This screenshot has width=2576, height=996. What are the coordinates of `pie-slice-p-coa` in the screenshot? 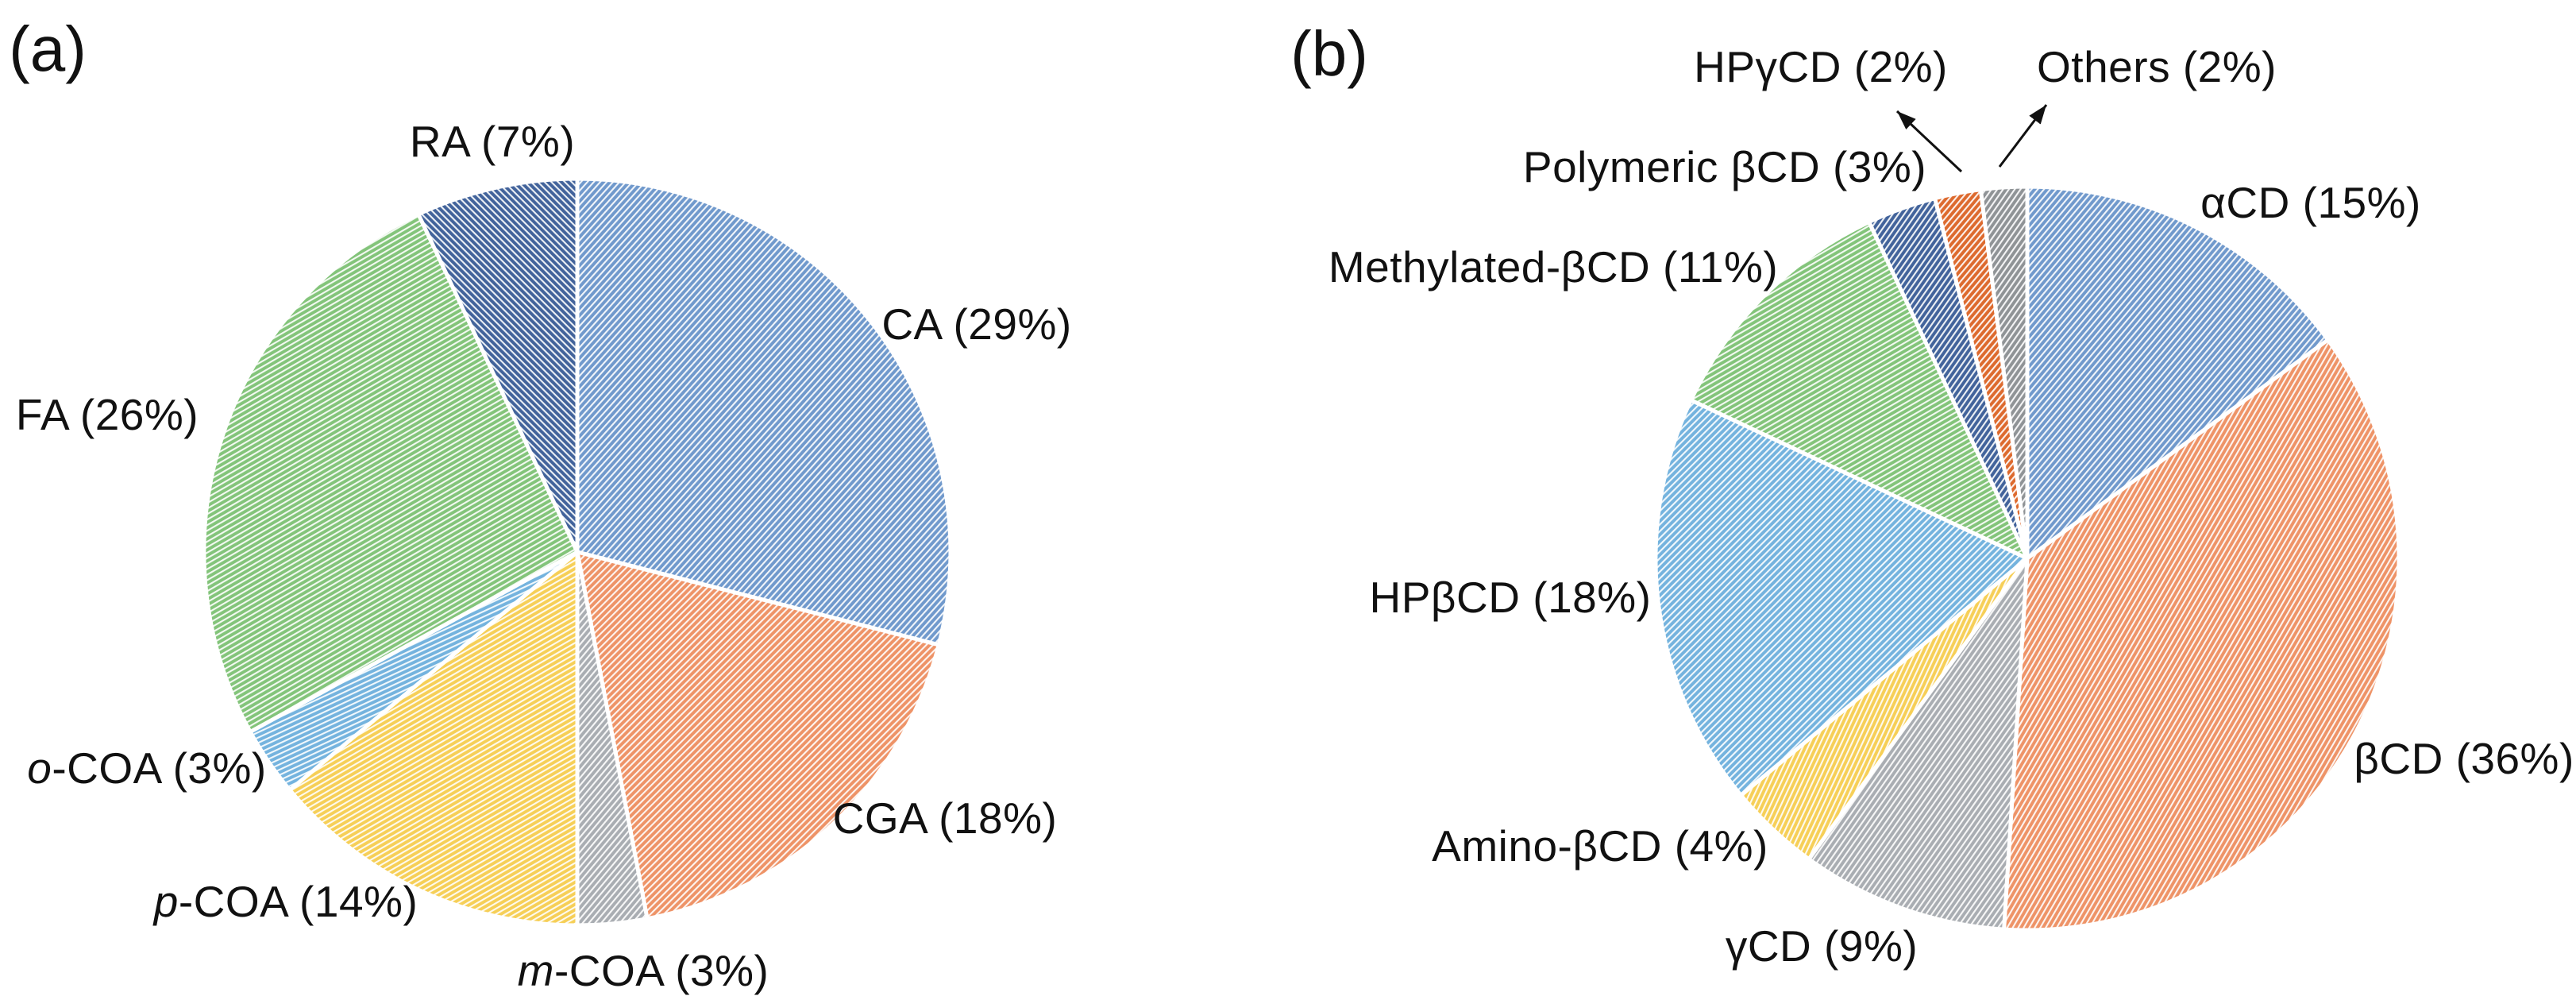 It's located at (433, 739).